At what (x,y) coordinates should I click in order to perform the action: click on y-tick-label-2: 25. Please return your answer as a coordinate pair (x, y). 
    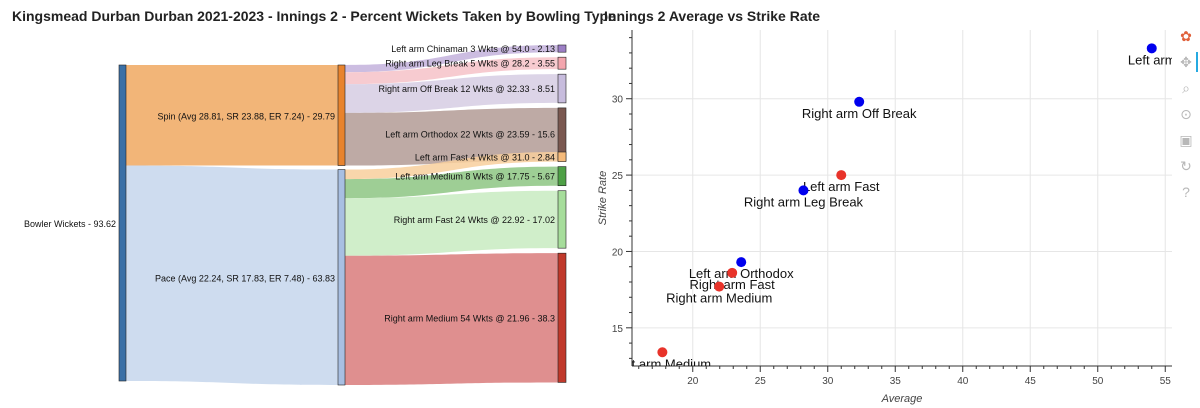
    Looking at the image, I should click on (618, 176).